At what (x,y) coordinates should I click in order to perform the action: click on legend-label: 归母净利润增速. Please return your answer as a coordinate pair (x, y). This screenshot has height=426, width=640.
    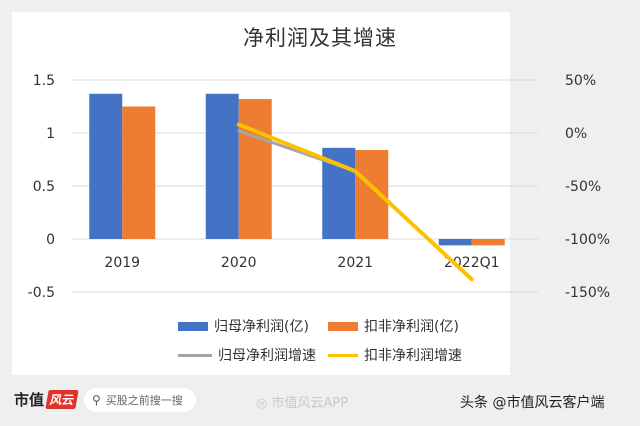
    Looking at the image, I should click on (267, 356).